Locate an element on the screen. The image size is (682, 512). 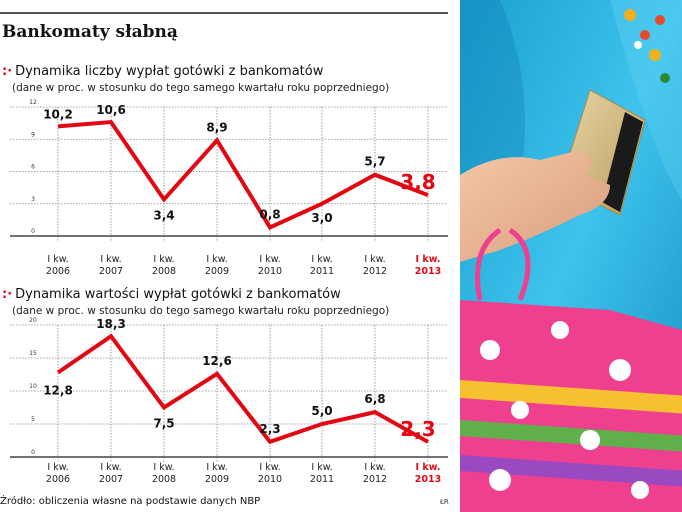
data-label: 12,8 is located at coordinates (58, 391).